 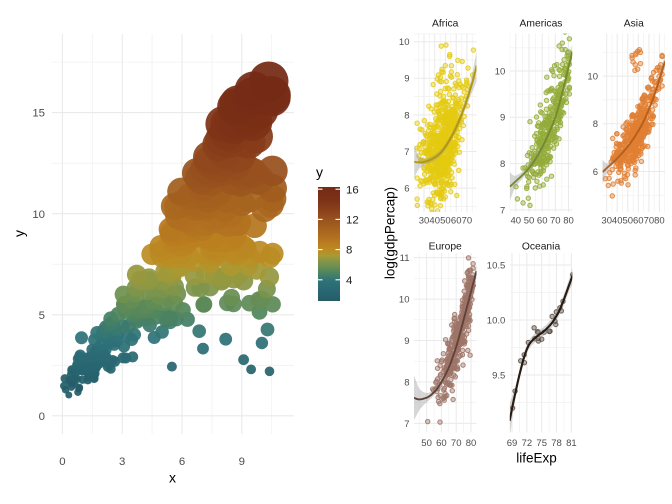 I want to click on svg-text: 81, so click(x=571, y=443).